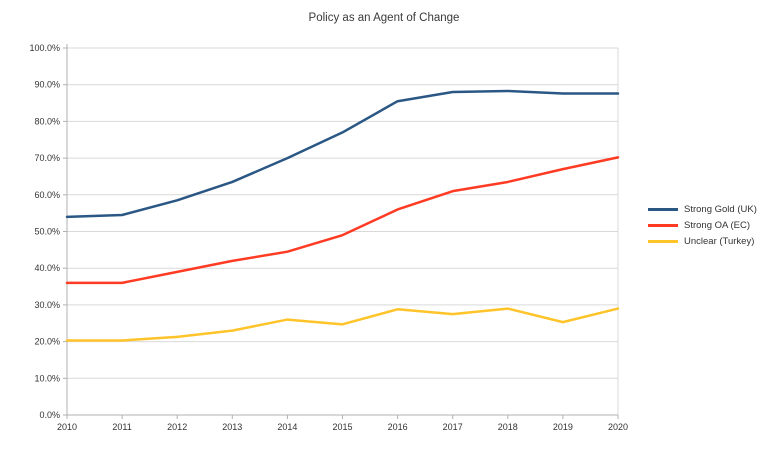 This screenshot has height=450, width=768. What do you see at coordinates (44, 48) in the screenshot?
I see `y-axis-tick-label: 100.0%` at bounding box center [44, 48].